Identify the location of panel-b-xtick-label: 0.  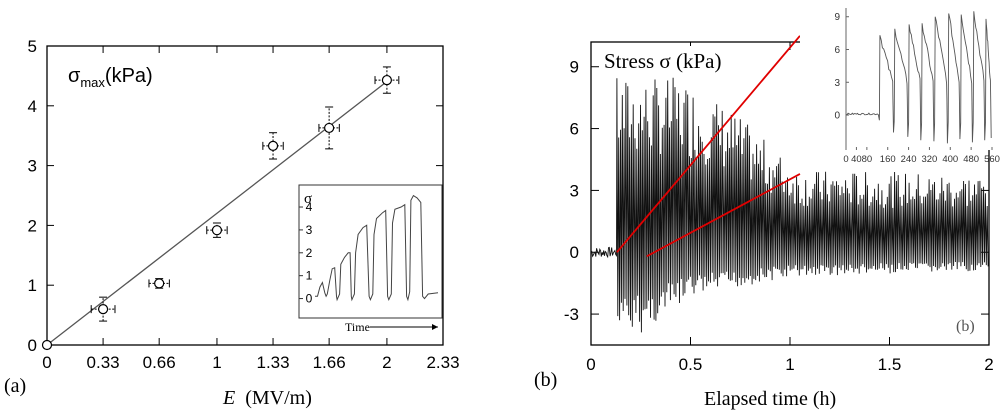
(590, 364).